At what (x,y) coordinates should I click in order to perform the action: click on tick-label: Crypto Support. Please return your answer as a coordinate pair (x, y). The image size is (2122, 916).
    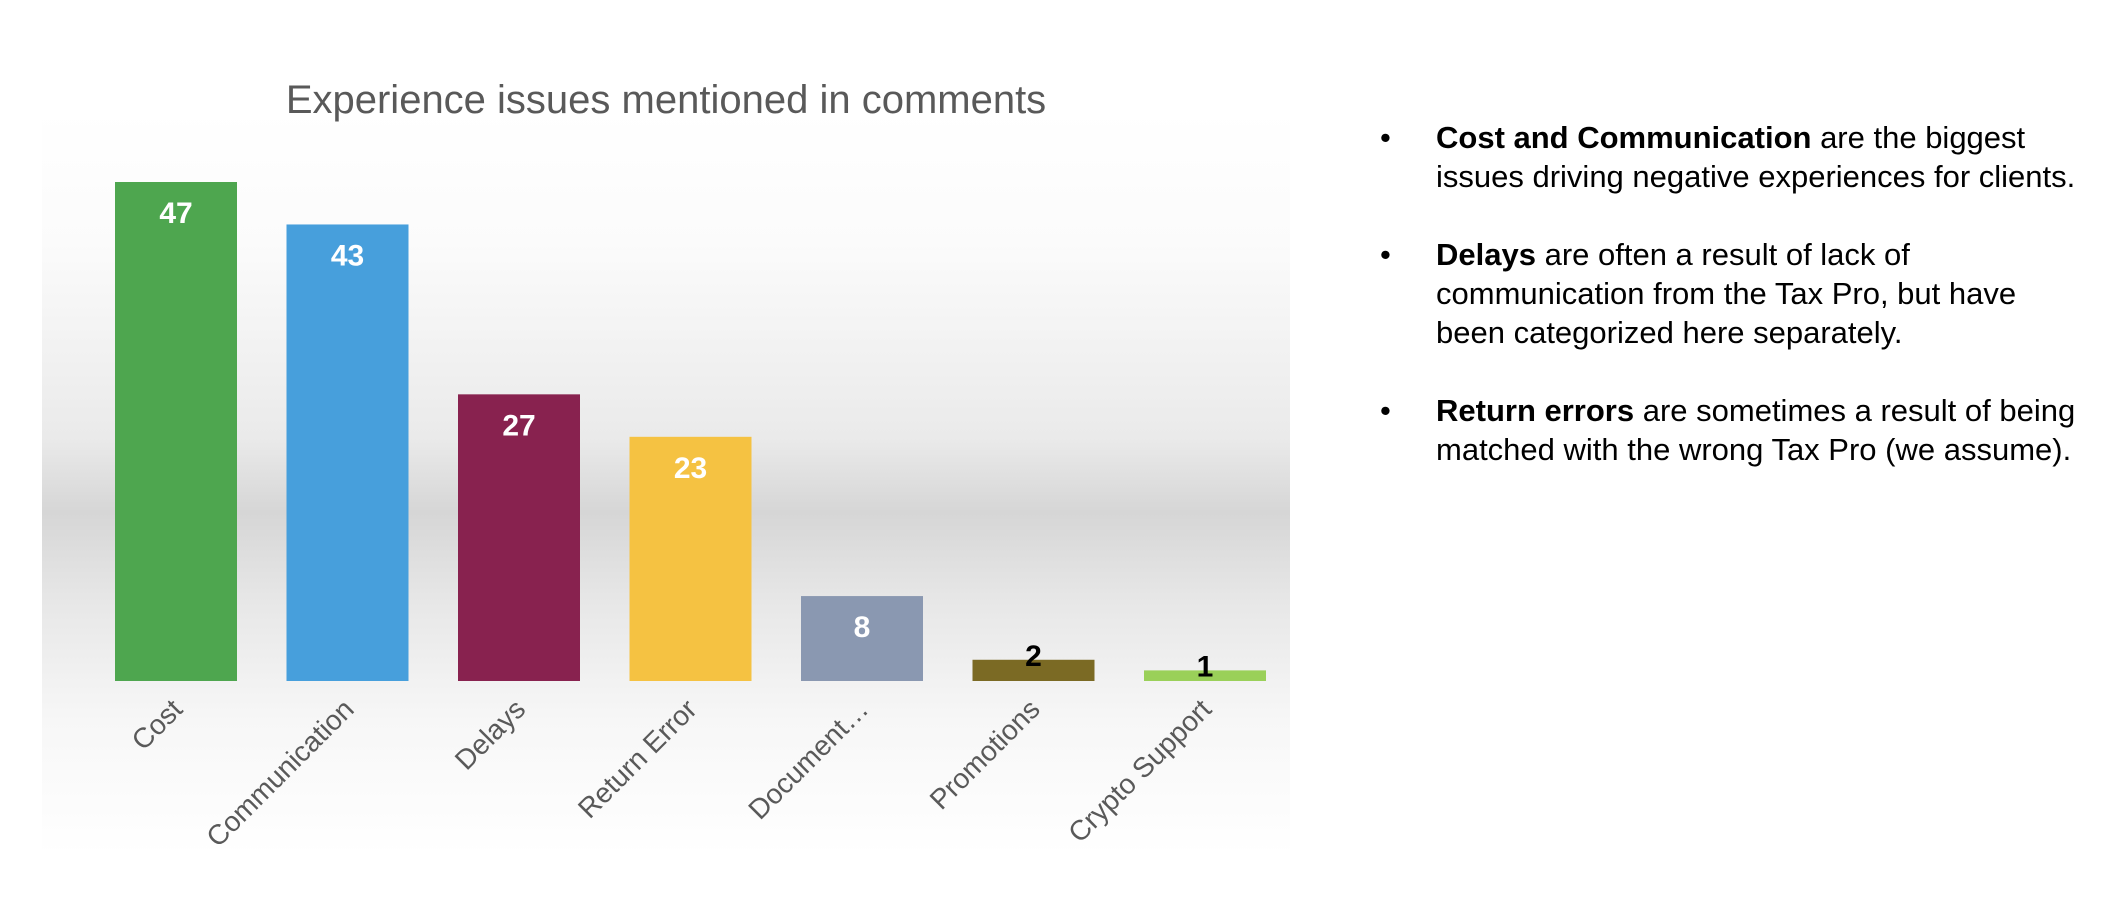
    Looking at the image, I should click on (1139, 770).